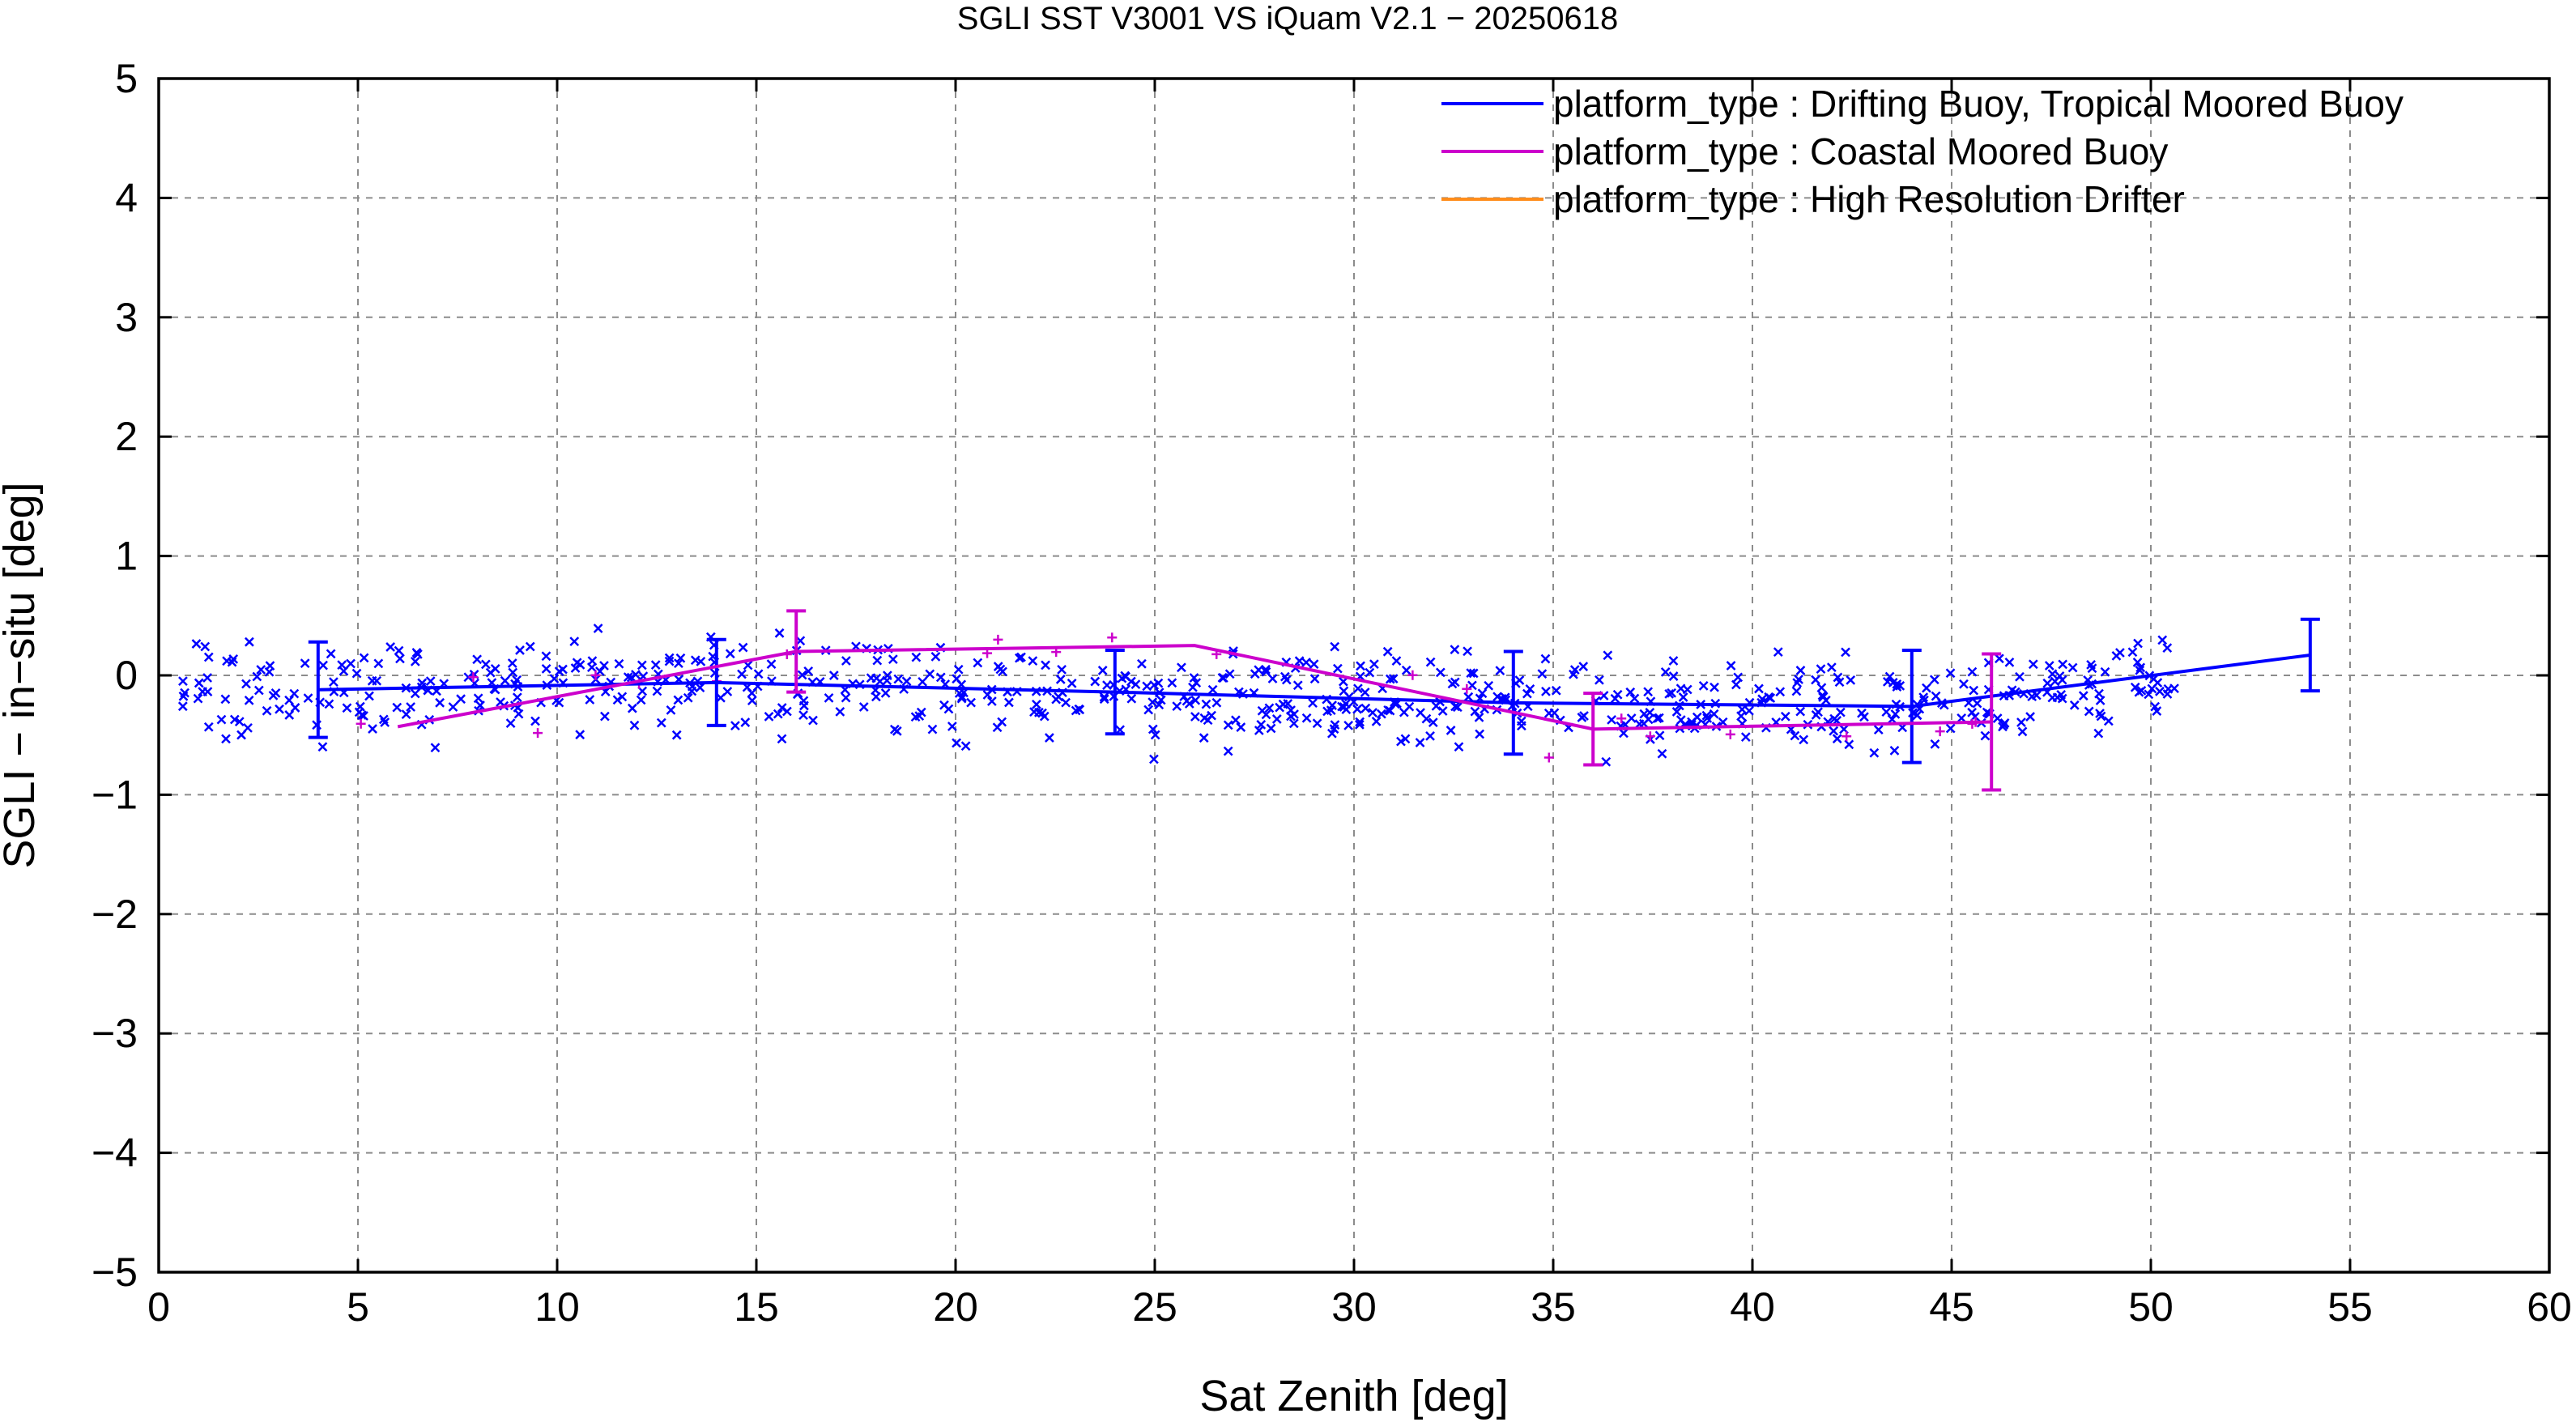 This screenshot has width=2576, height=1422. Describe the element at coordinates (126, 556) in the screenshot. I see `y-tick-label: 1` at that location.